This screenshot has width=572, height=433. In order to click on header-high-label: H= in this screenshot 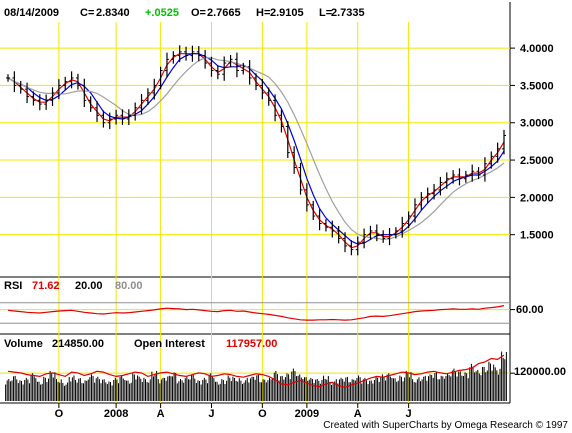, I will do `click(263, 13)`.